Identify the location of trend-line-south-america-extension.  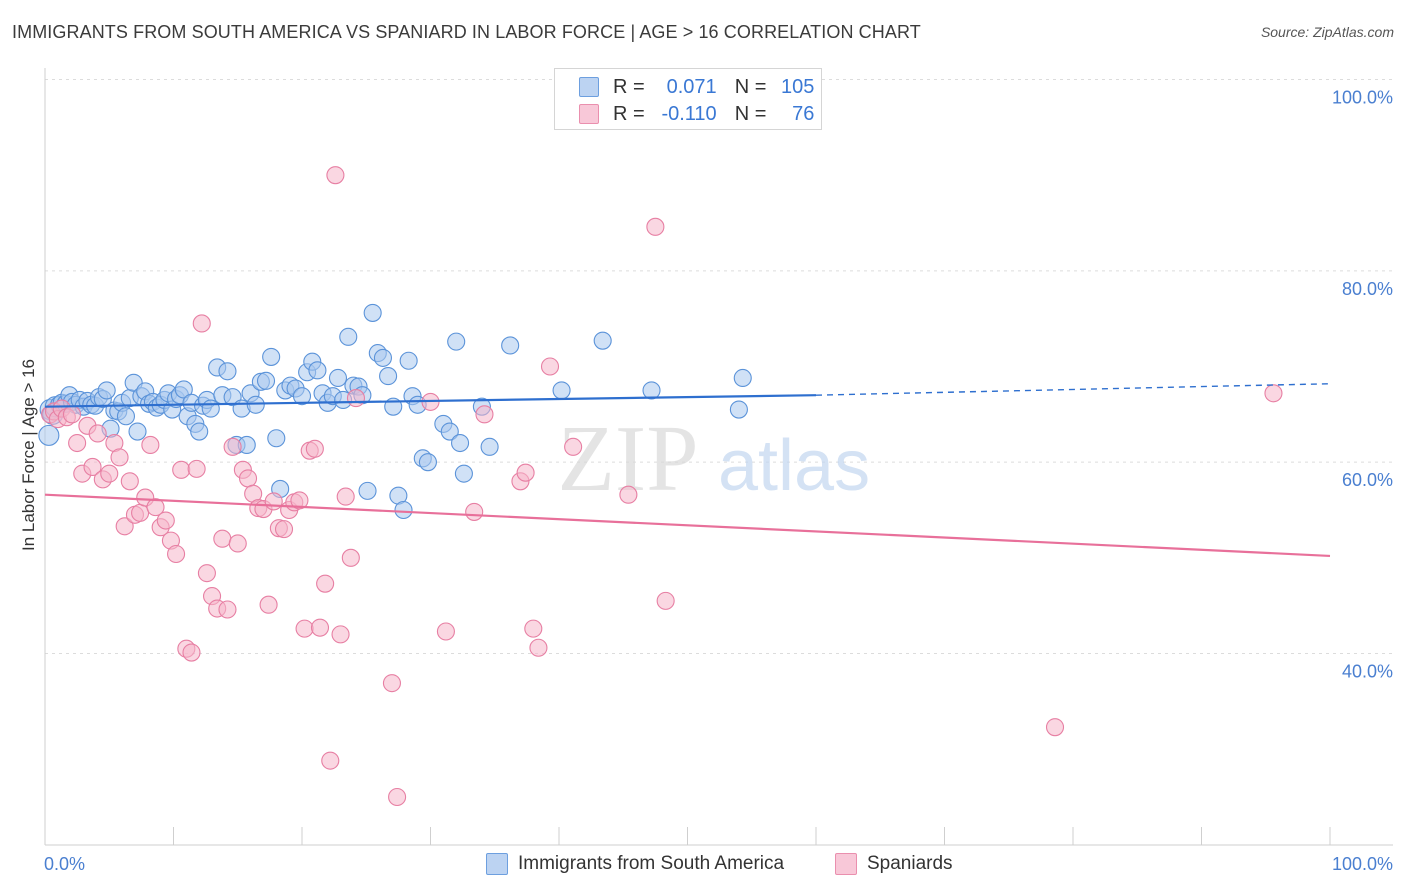
(1073, 389).